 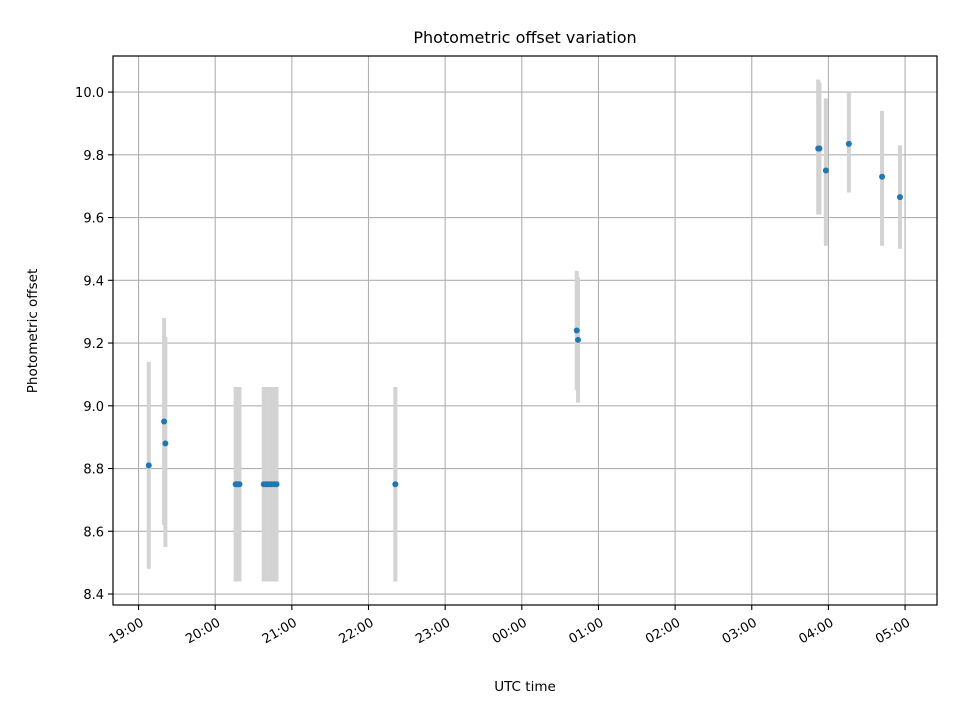 I want to click on y-tick-label: 9.8, so click(x=93, y=156).